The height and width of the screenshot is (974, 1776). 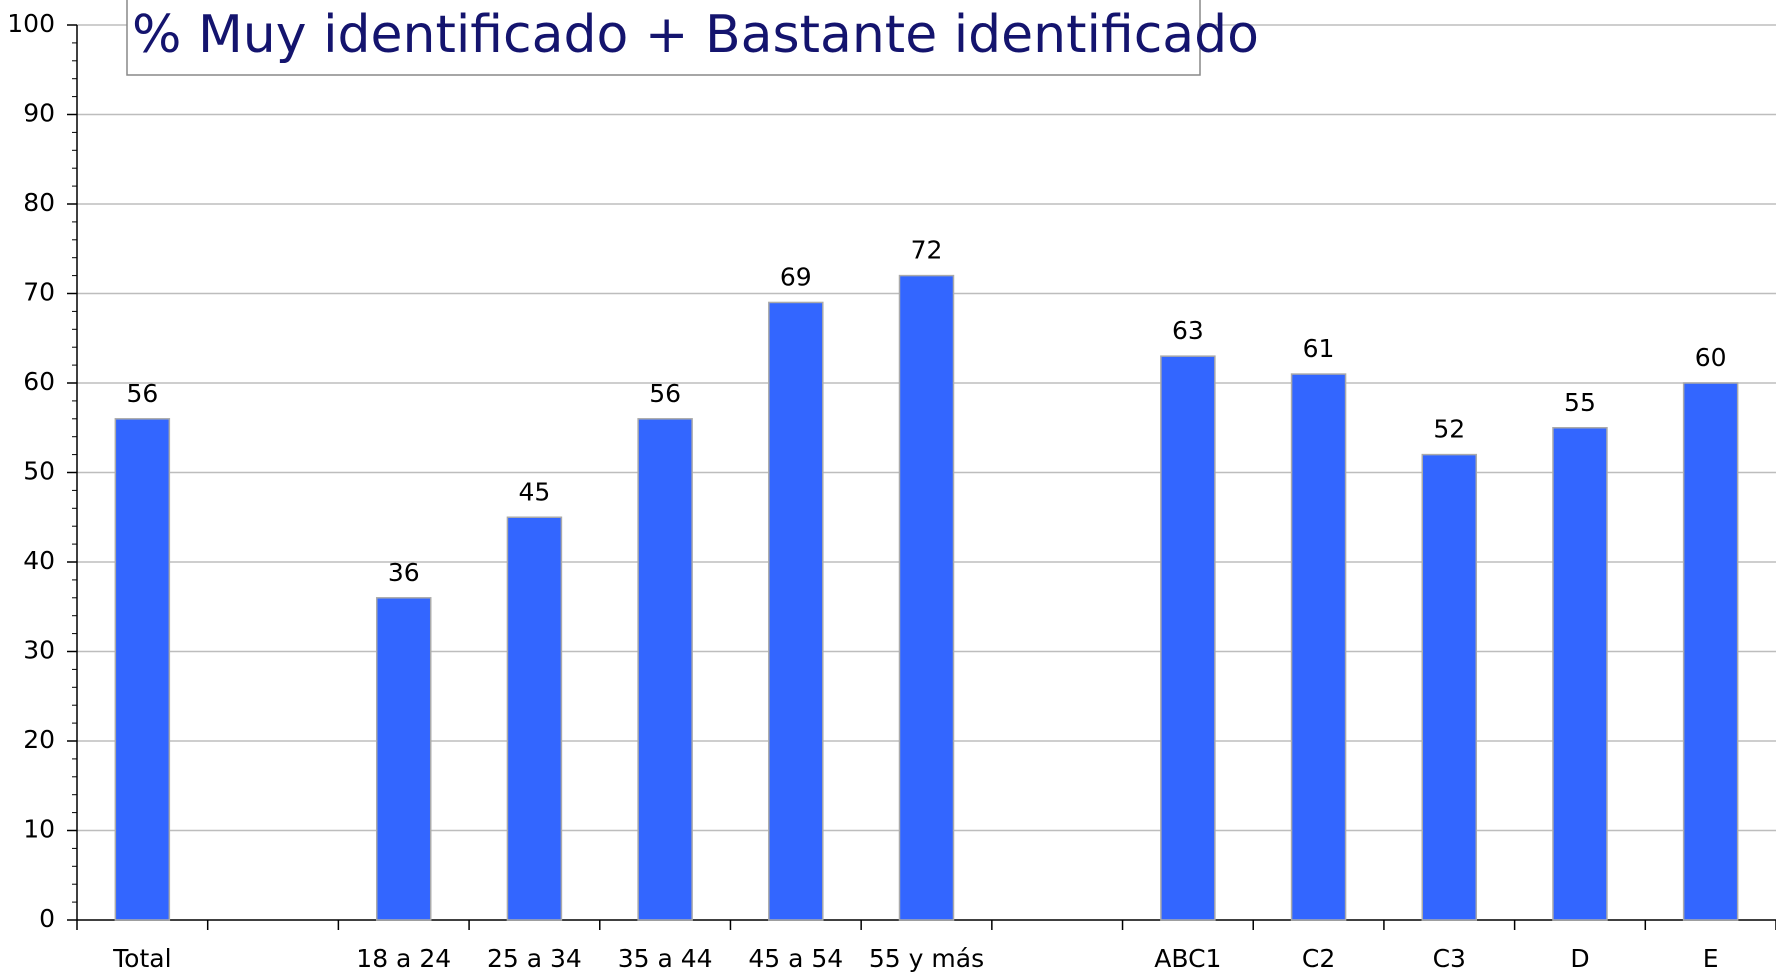 I want to click on data-label: 52, so click(x=1449, y=429).